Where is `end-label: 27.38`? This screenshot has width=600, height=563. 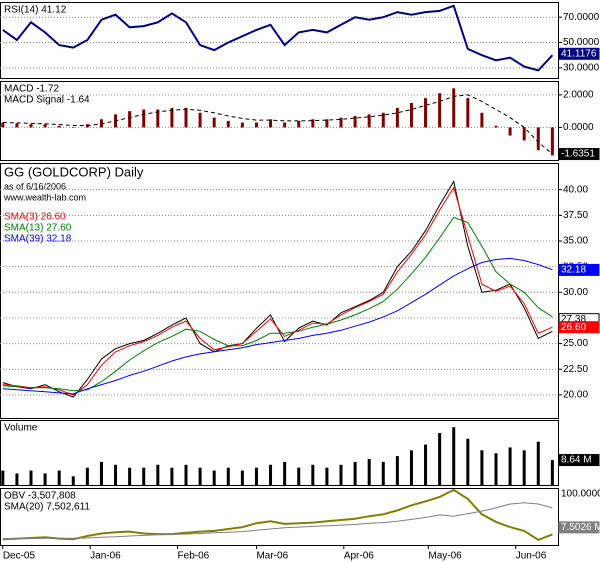
end-label: 27.38 is located at coordinates (573, 319).